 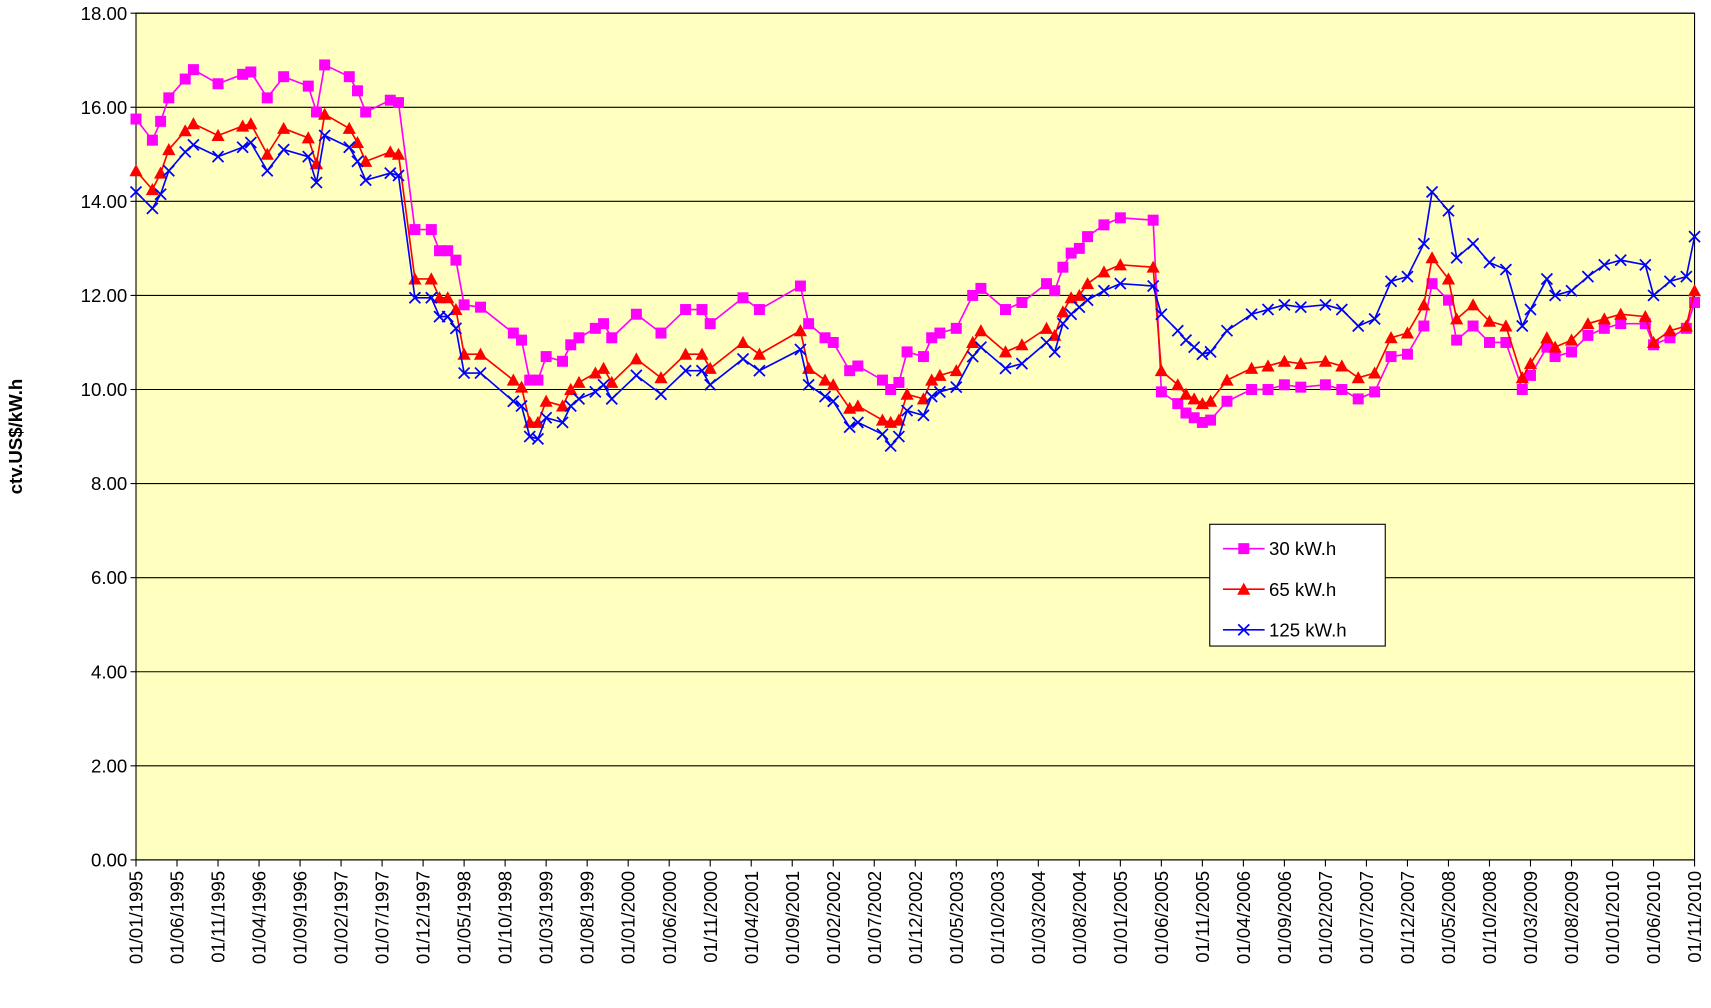 I want to click on x-tick-label: 01/07/2007, so click(x=1366, y=917).